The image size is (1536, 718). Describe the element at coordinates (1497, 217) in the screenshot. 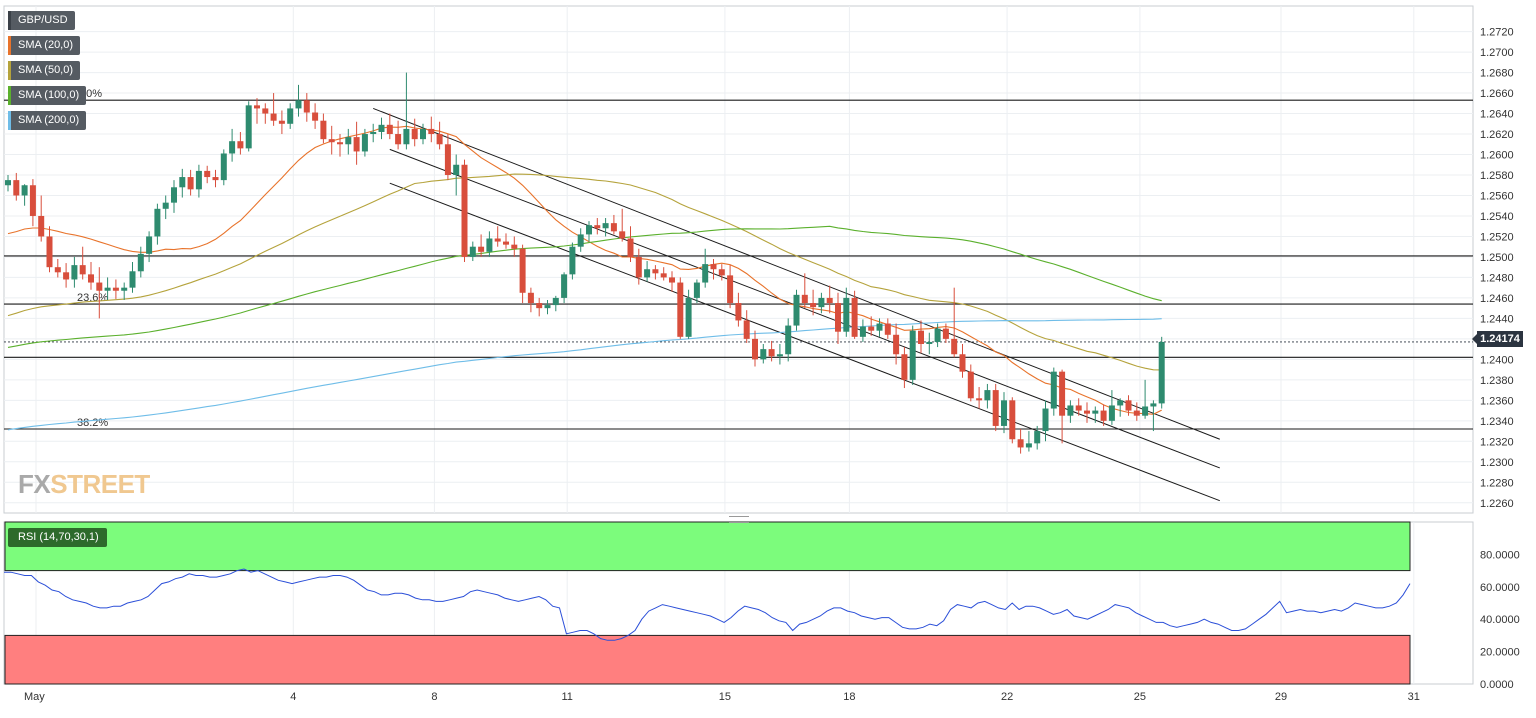

I see `y-tick-label: 1.2540` at that location.